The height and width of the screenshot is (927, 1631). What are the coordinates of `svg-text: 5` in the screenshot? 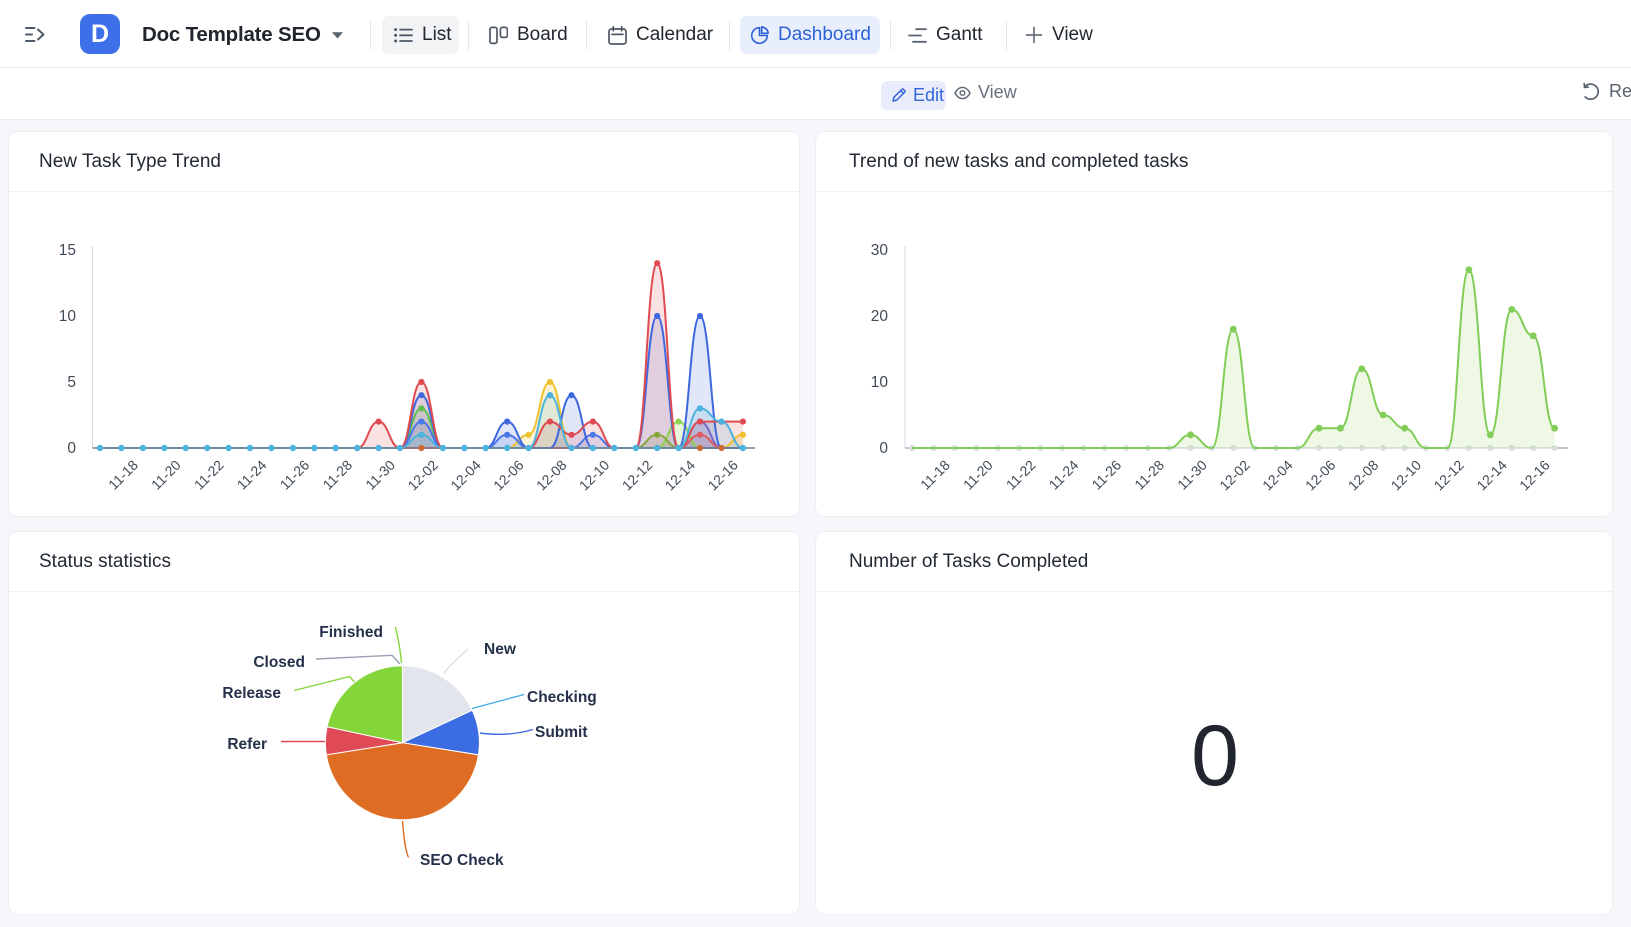 It's located at (71, 382).